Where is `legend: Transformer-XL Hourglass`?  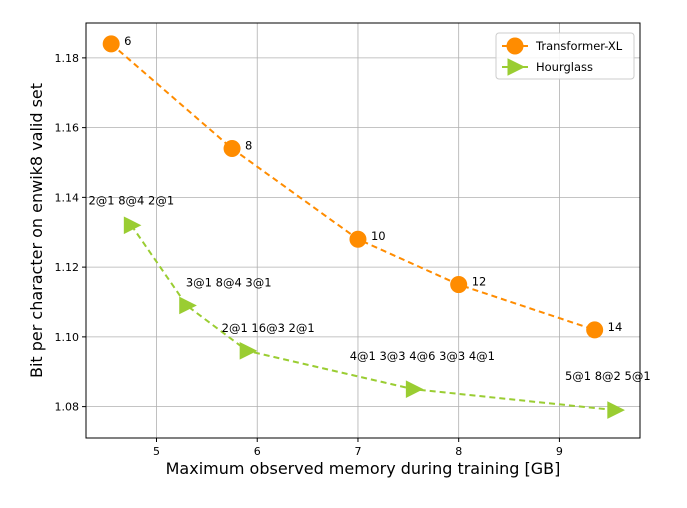 legend: Transformer-XL Hourglass is located at coordinates (565, 56).